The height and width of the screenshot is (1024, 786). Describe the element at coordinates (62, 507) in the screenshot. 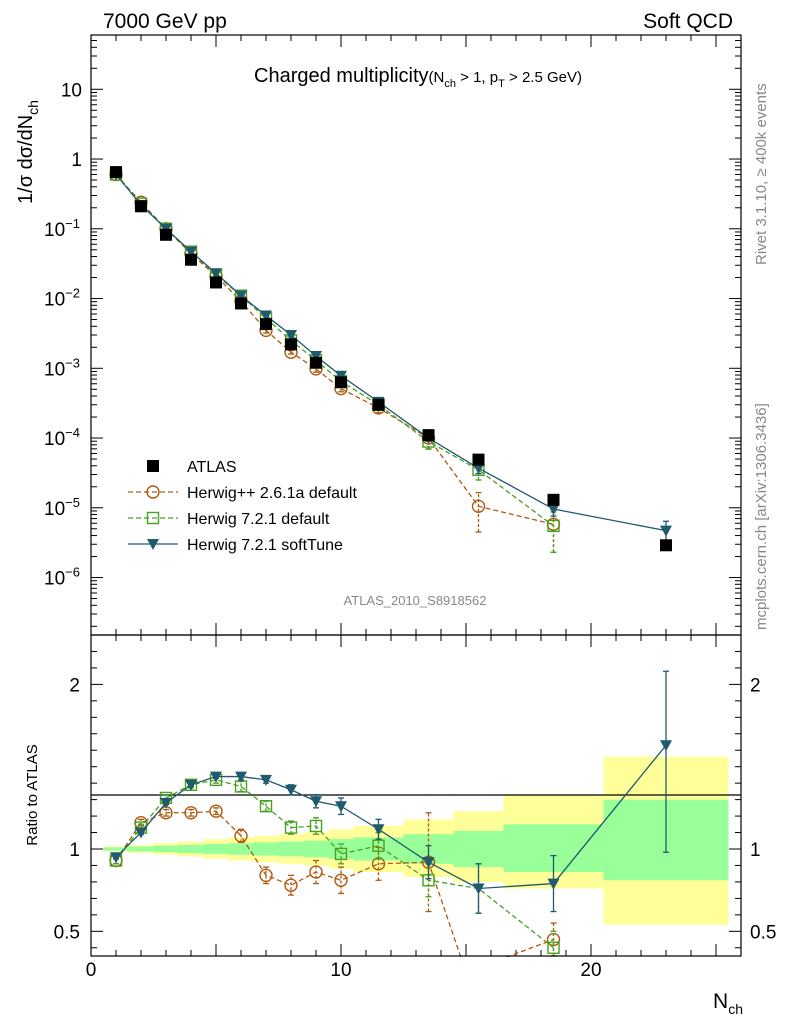

I see `y-tick-label-main: 10⁻⁵` at that location.